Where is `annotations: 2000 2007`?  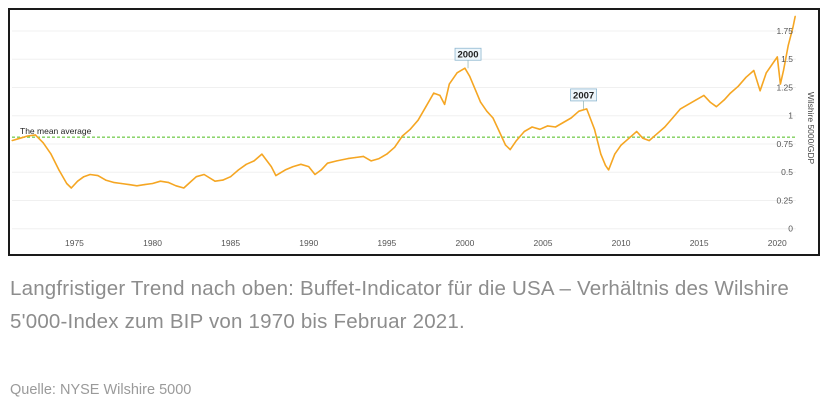
annotations: 2000 2007 is located at coordinates (526, 78).